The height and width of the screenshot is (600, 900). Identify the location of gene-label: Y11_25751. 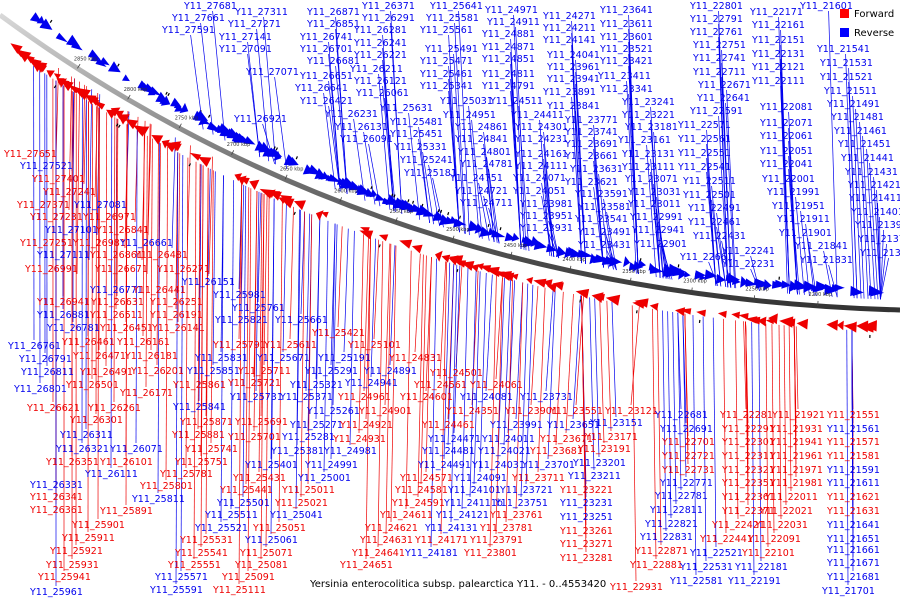
(201, 462).